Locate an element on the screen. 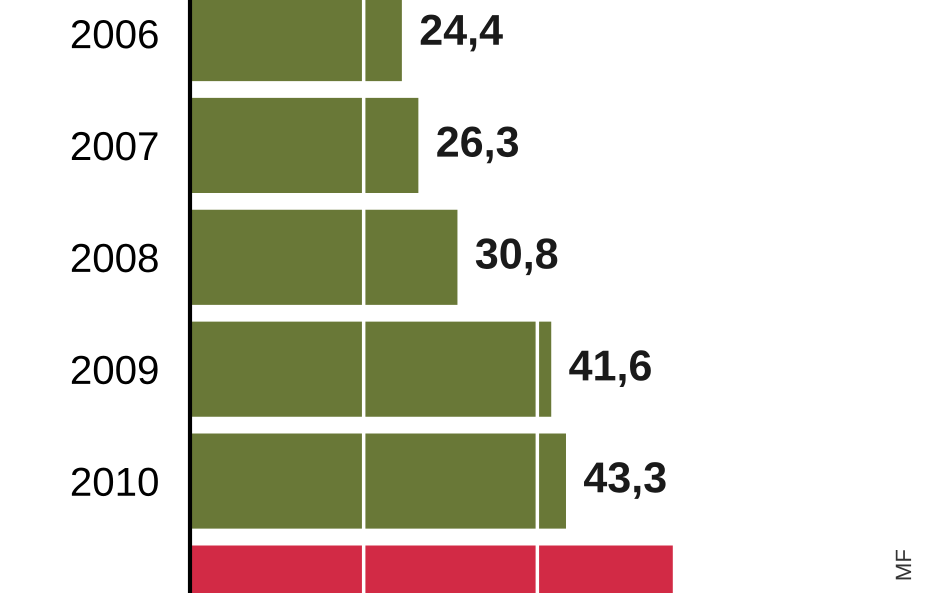 The image size is (948, 593). y-tick-label: 2010 is located at coordinates (115, 482).